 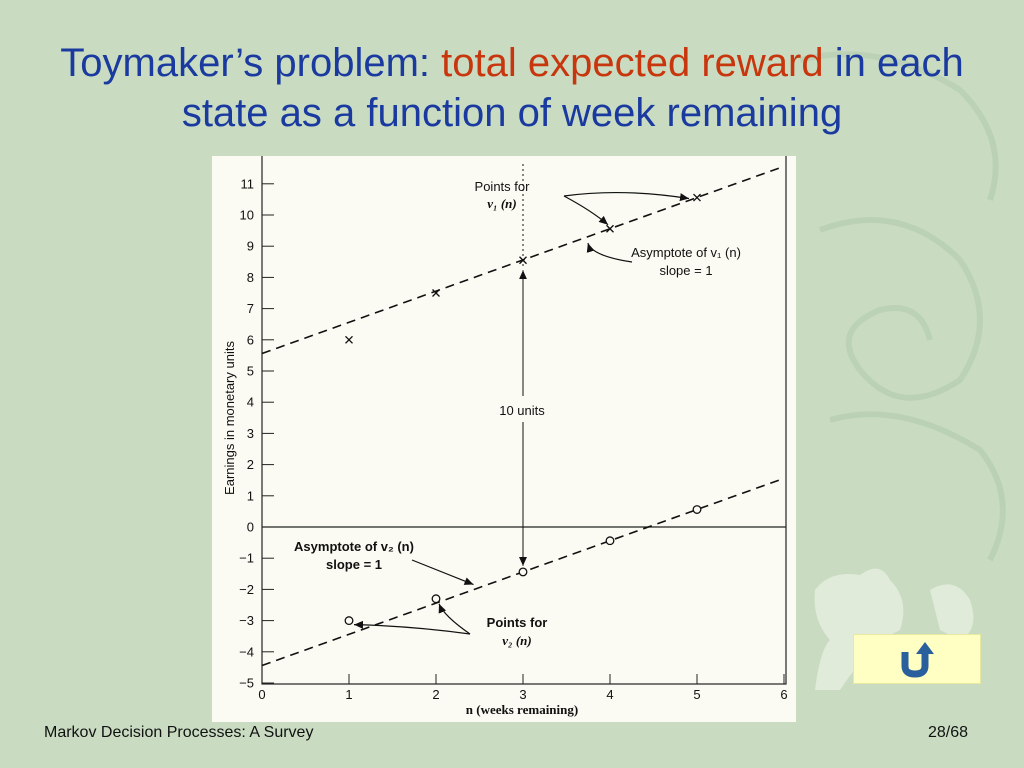 What do you see at coordinates (246, 683) in the screenshot?
I see `y-tick-label: −5` at bounding box center [246, 683].